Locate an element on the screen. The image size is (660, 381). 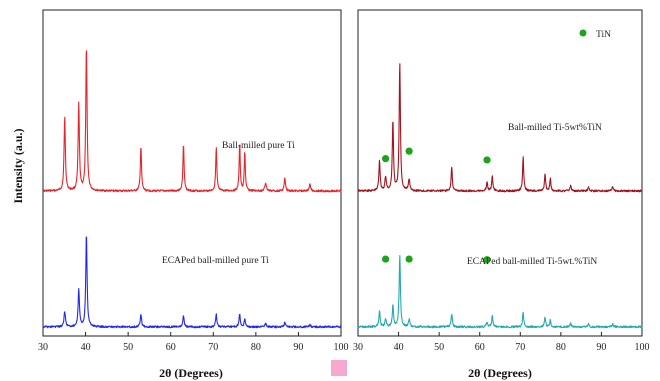
left-annotation-top: Ball-milled pure Ti is located at coordinates (258, 146).